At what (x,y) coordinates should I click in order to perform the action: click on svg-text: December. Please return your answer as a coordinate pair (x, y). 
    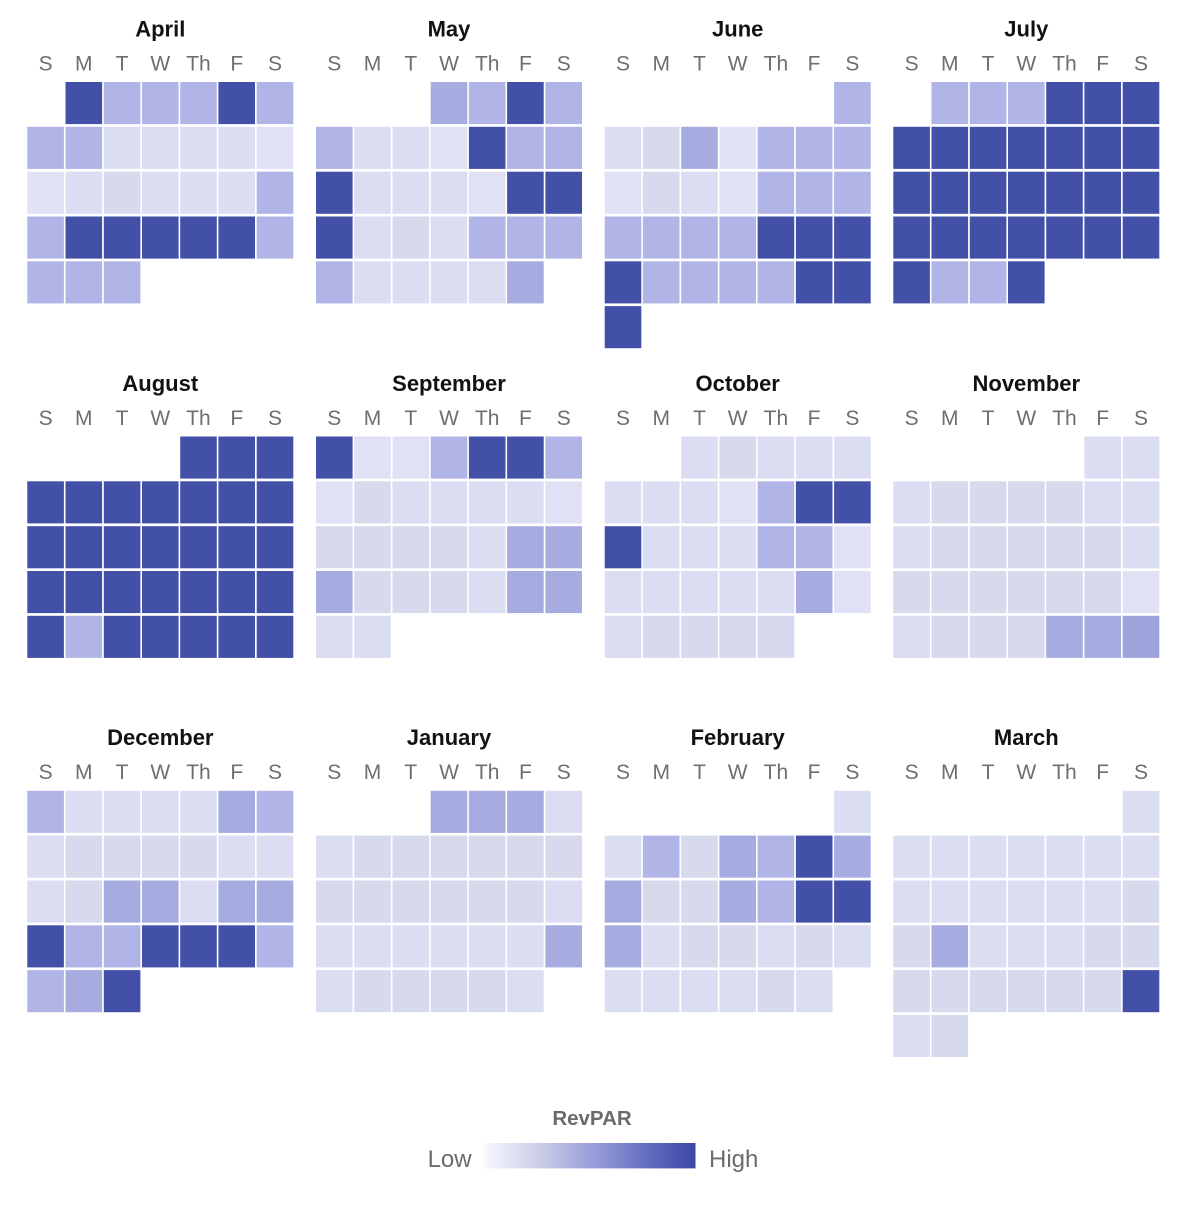
    Looking at the image, I should click on (160, 737).